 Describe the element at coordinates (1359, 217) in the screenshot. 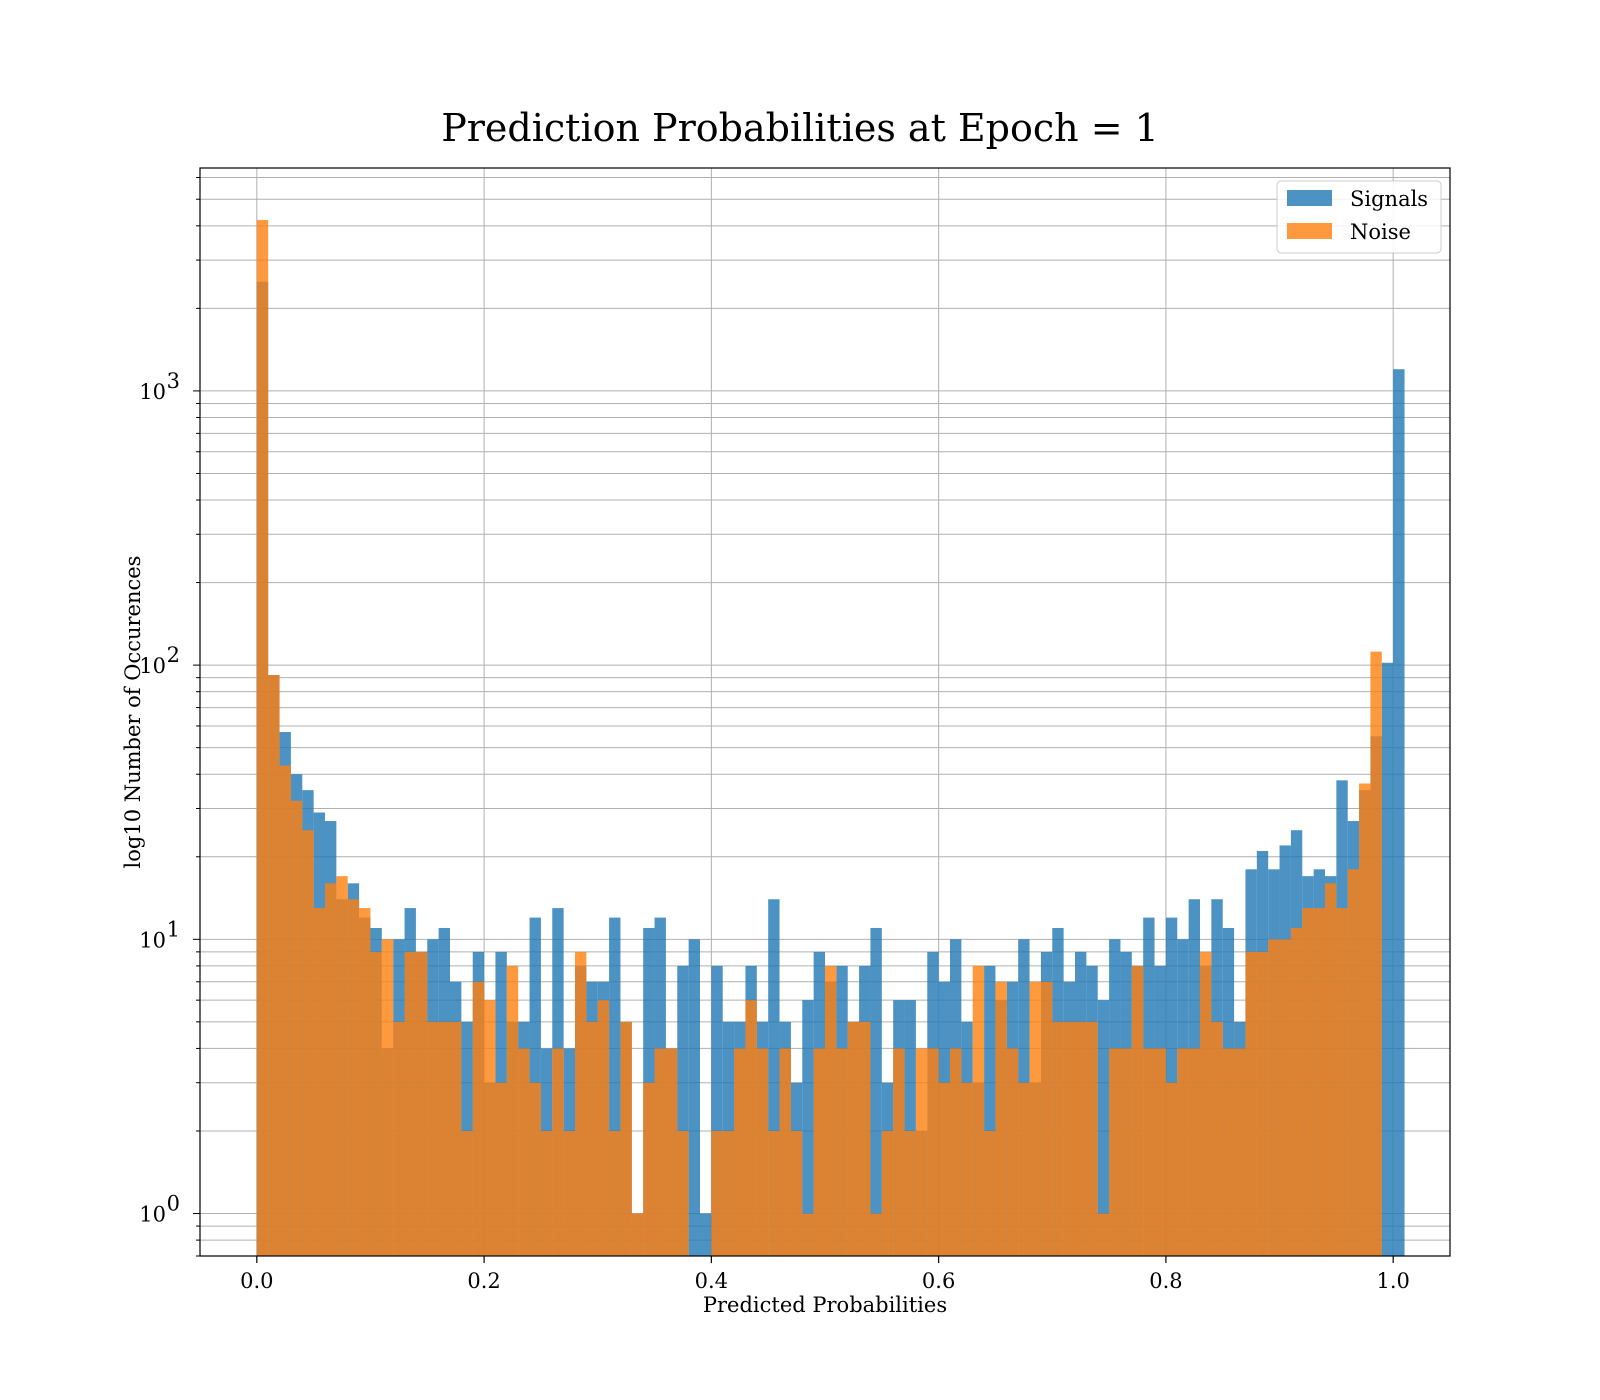

I see `legend: Signals Noise` at that location.